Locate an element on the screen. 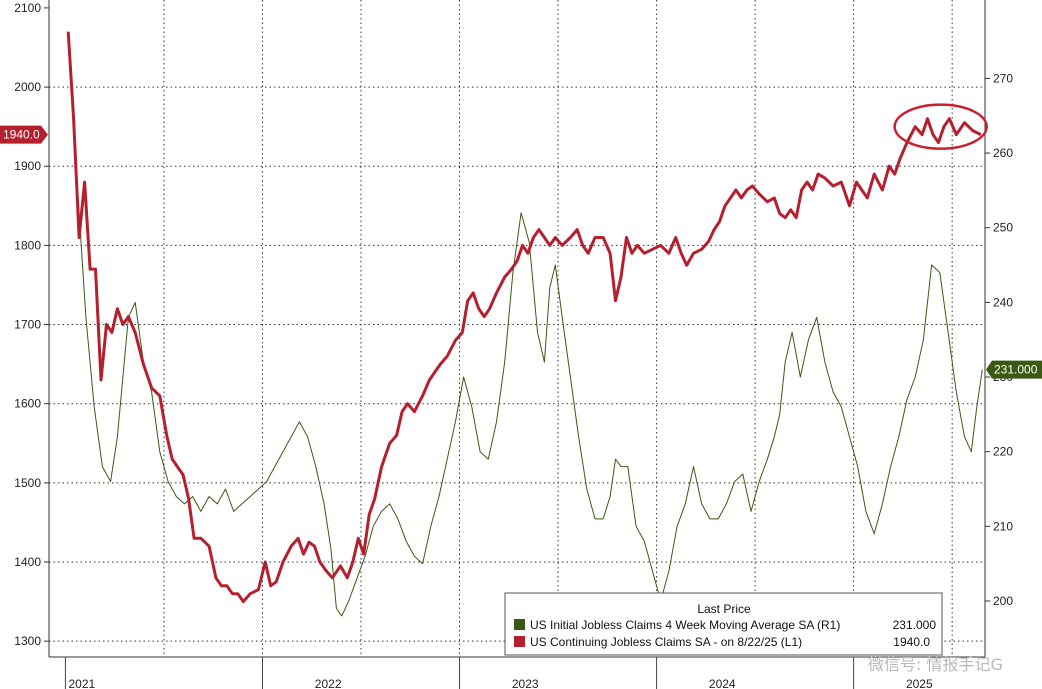 This screenshot has height=689, width=1042. left-tick-label: 1500 is located at coordinates (27, 483).